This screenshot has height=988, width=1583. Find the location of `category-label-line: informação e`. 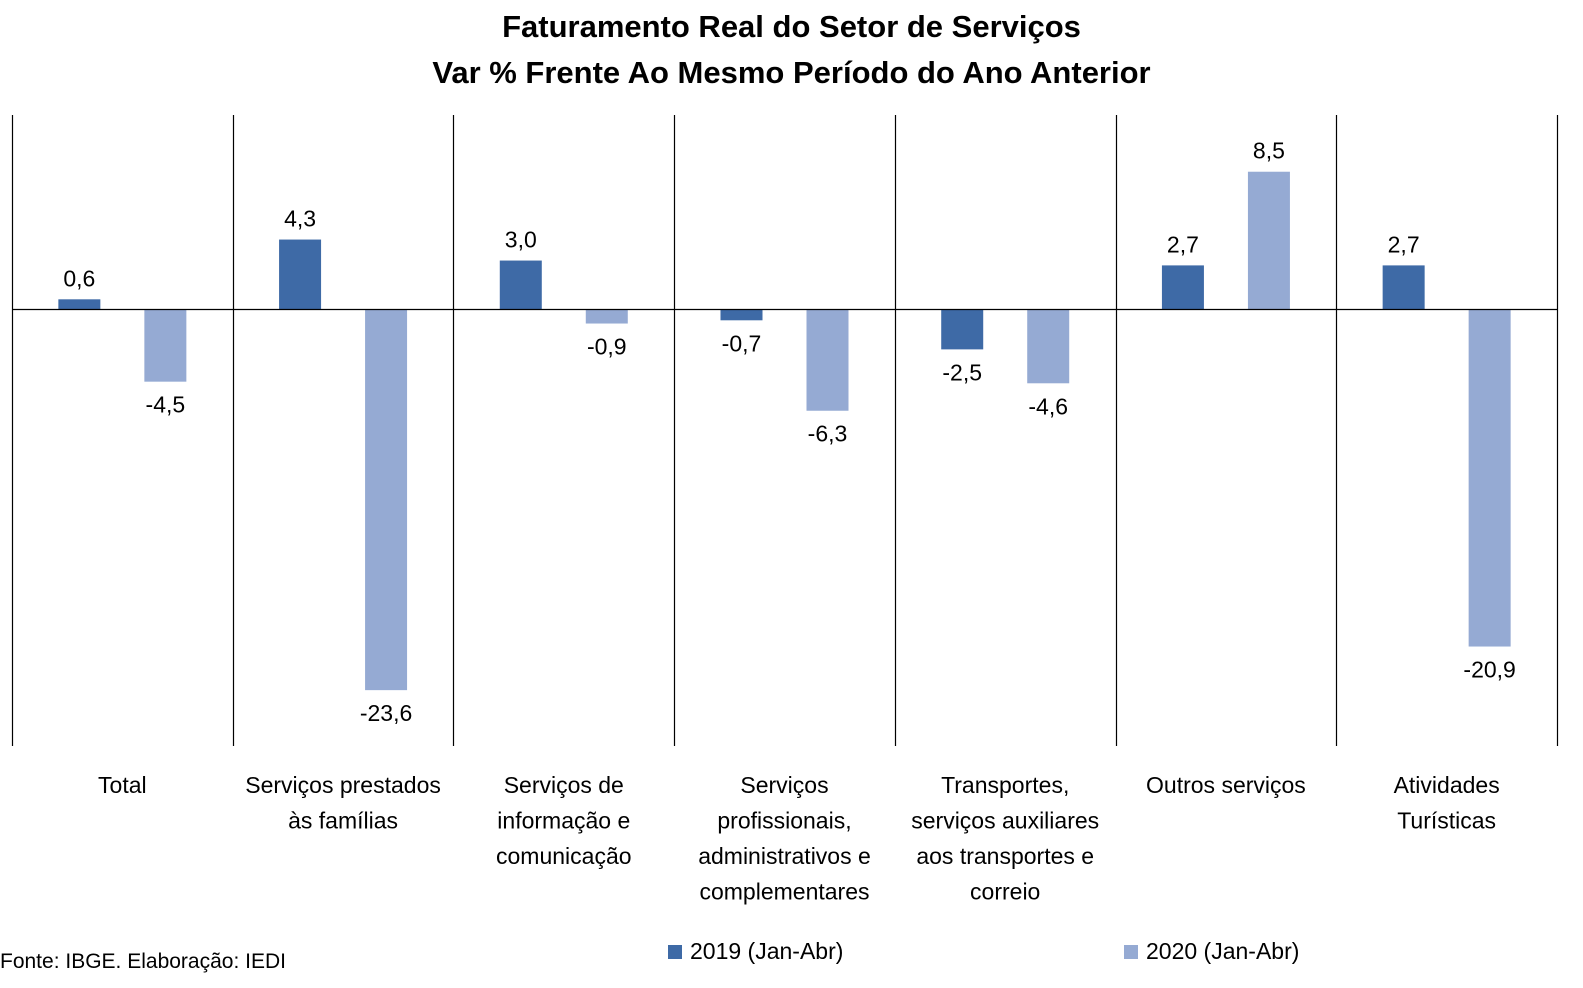

category-label-line: informação e is located at coordinates (563, 821).